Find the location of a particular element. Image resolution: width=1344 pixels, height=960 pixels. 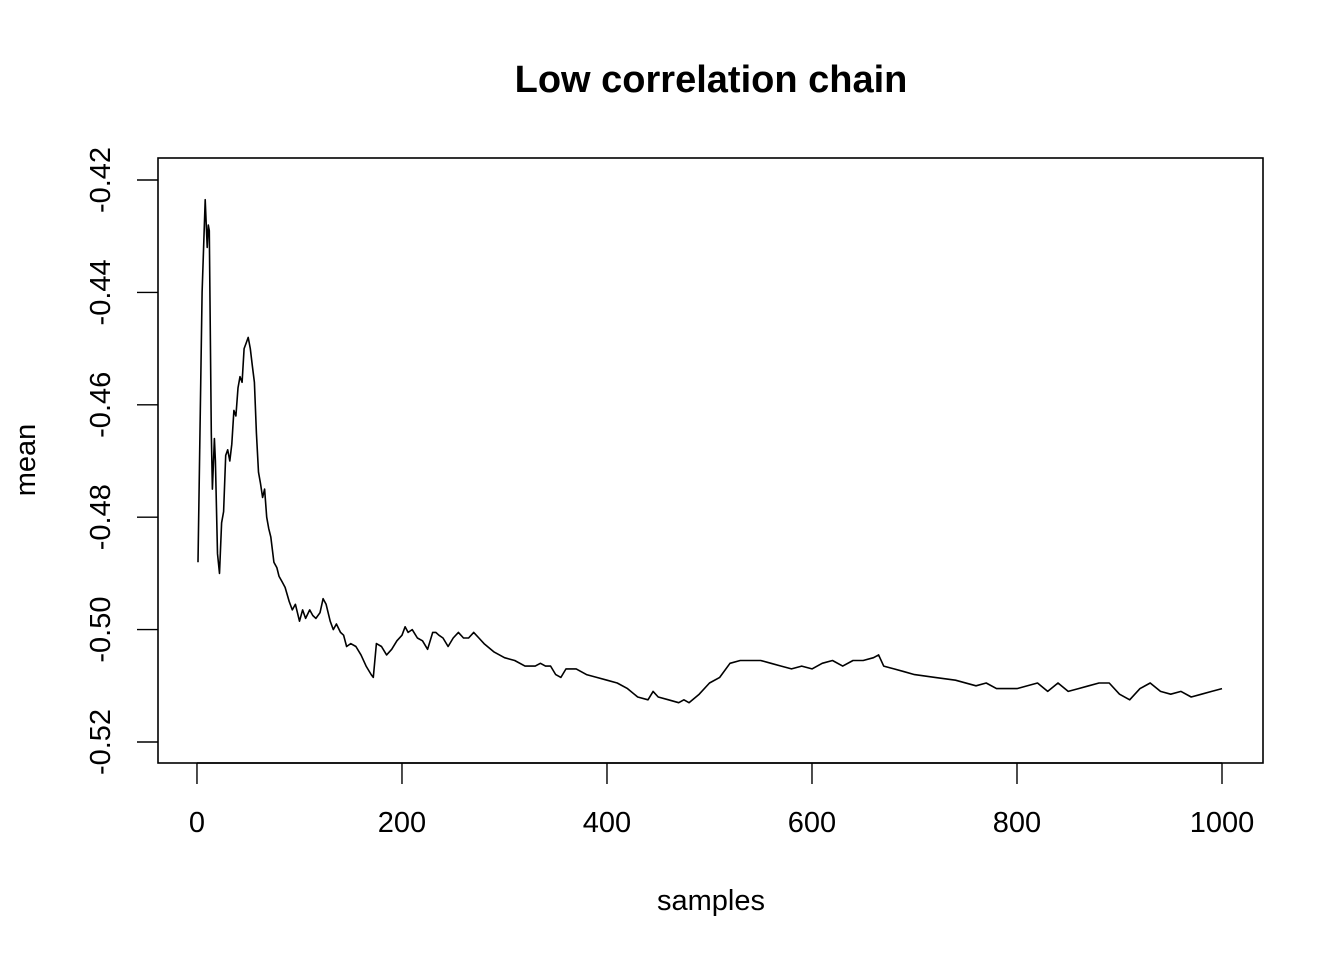

y-tick-label: -0.52 is located at coordinates (101, 742).